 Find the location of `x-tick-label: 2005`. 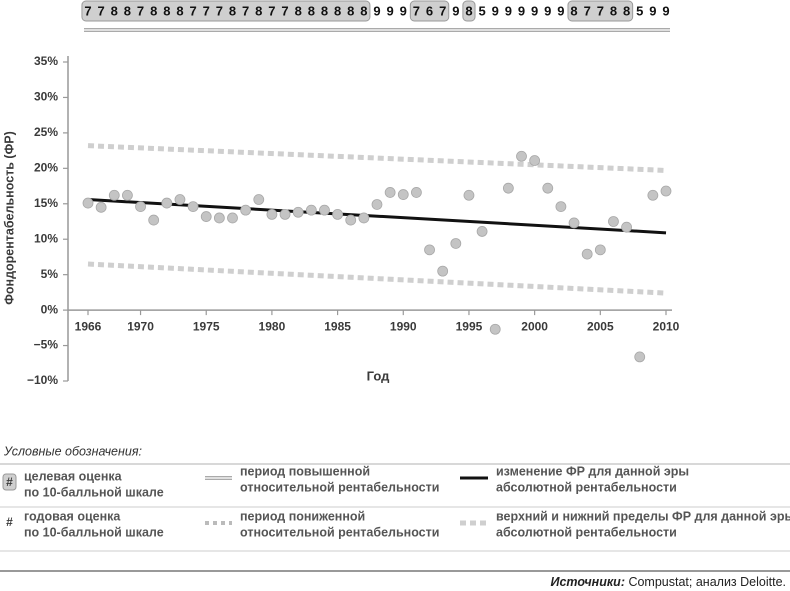

x-tick-label: 2005 is located at coordinates (600, 326).